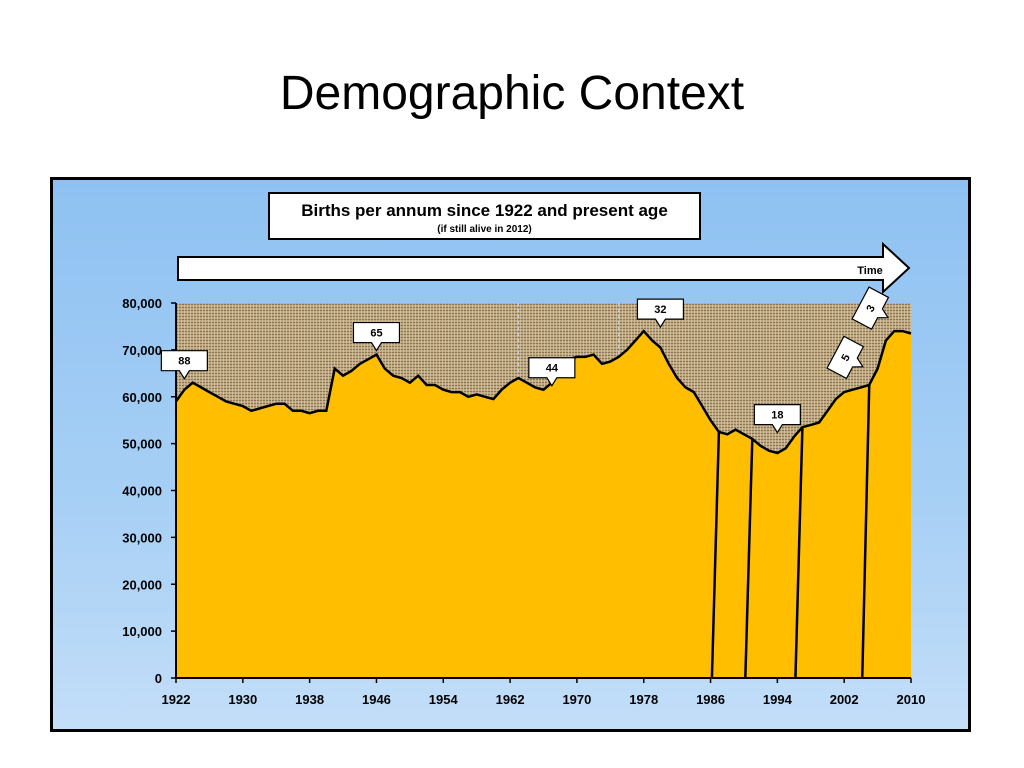  Describe the element at coordinates (643, 699) in the screenshot. I see `x-tick-label: 1978` at that location.